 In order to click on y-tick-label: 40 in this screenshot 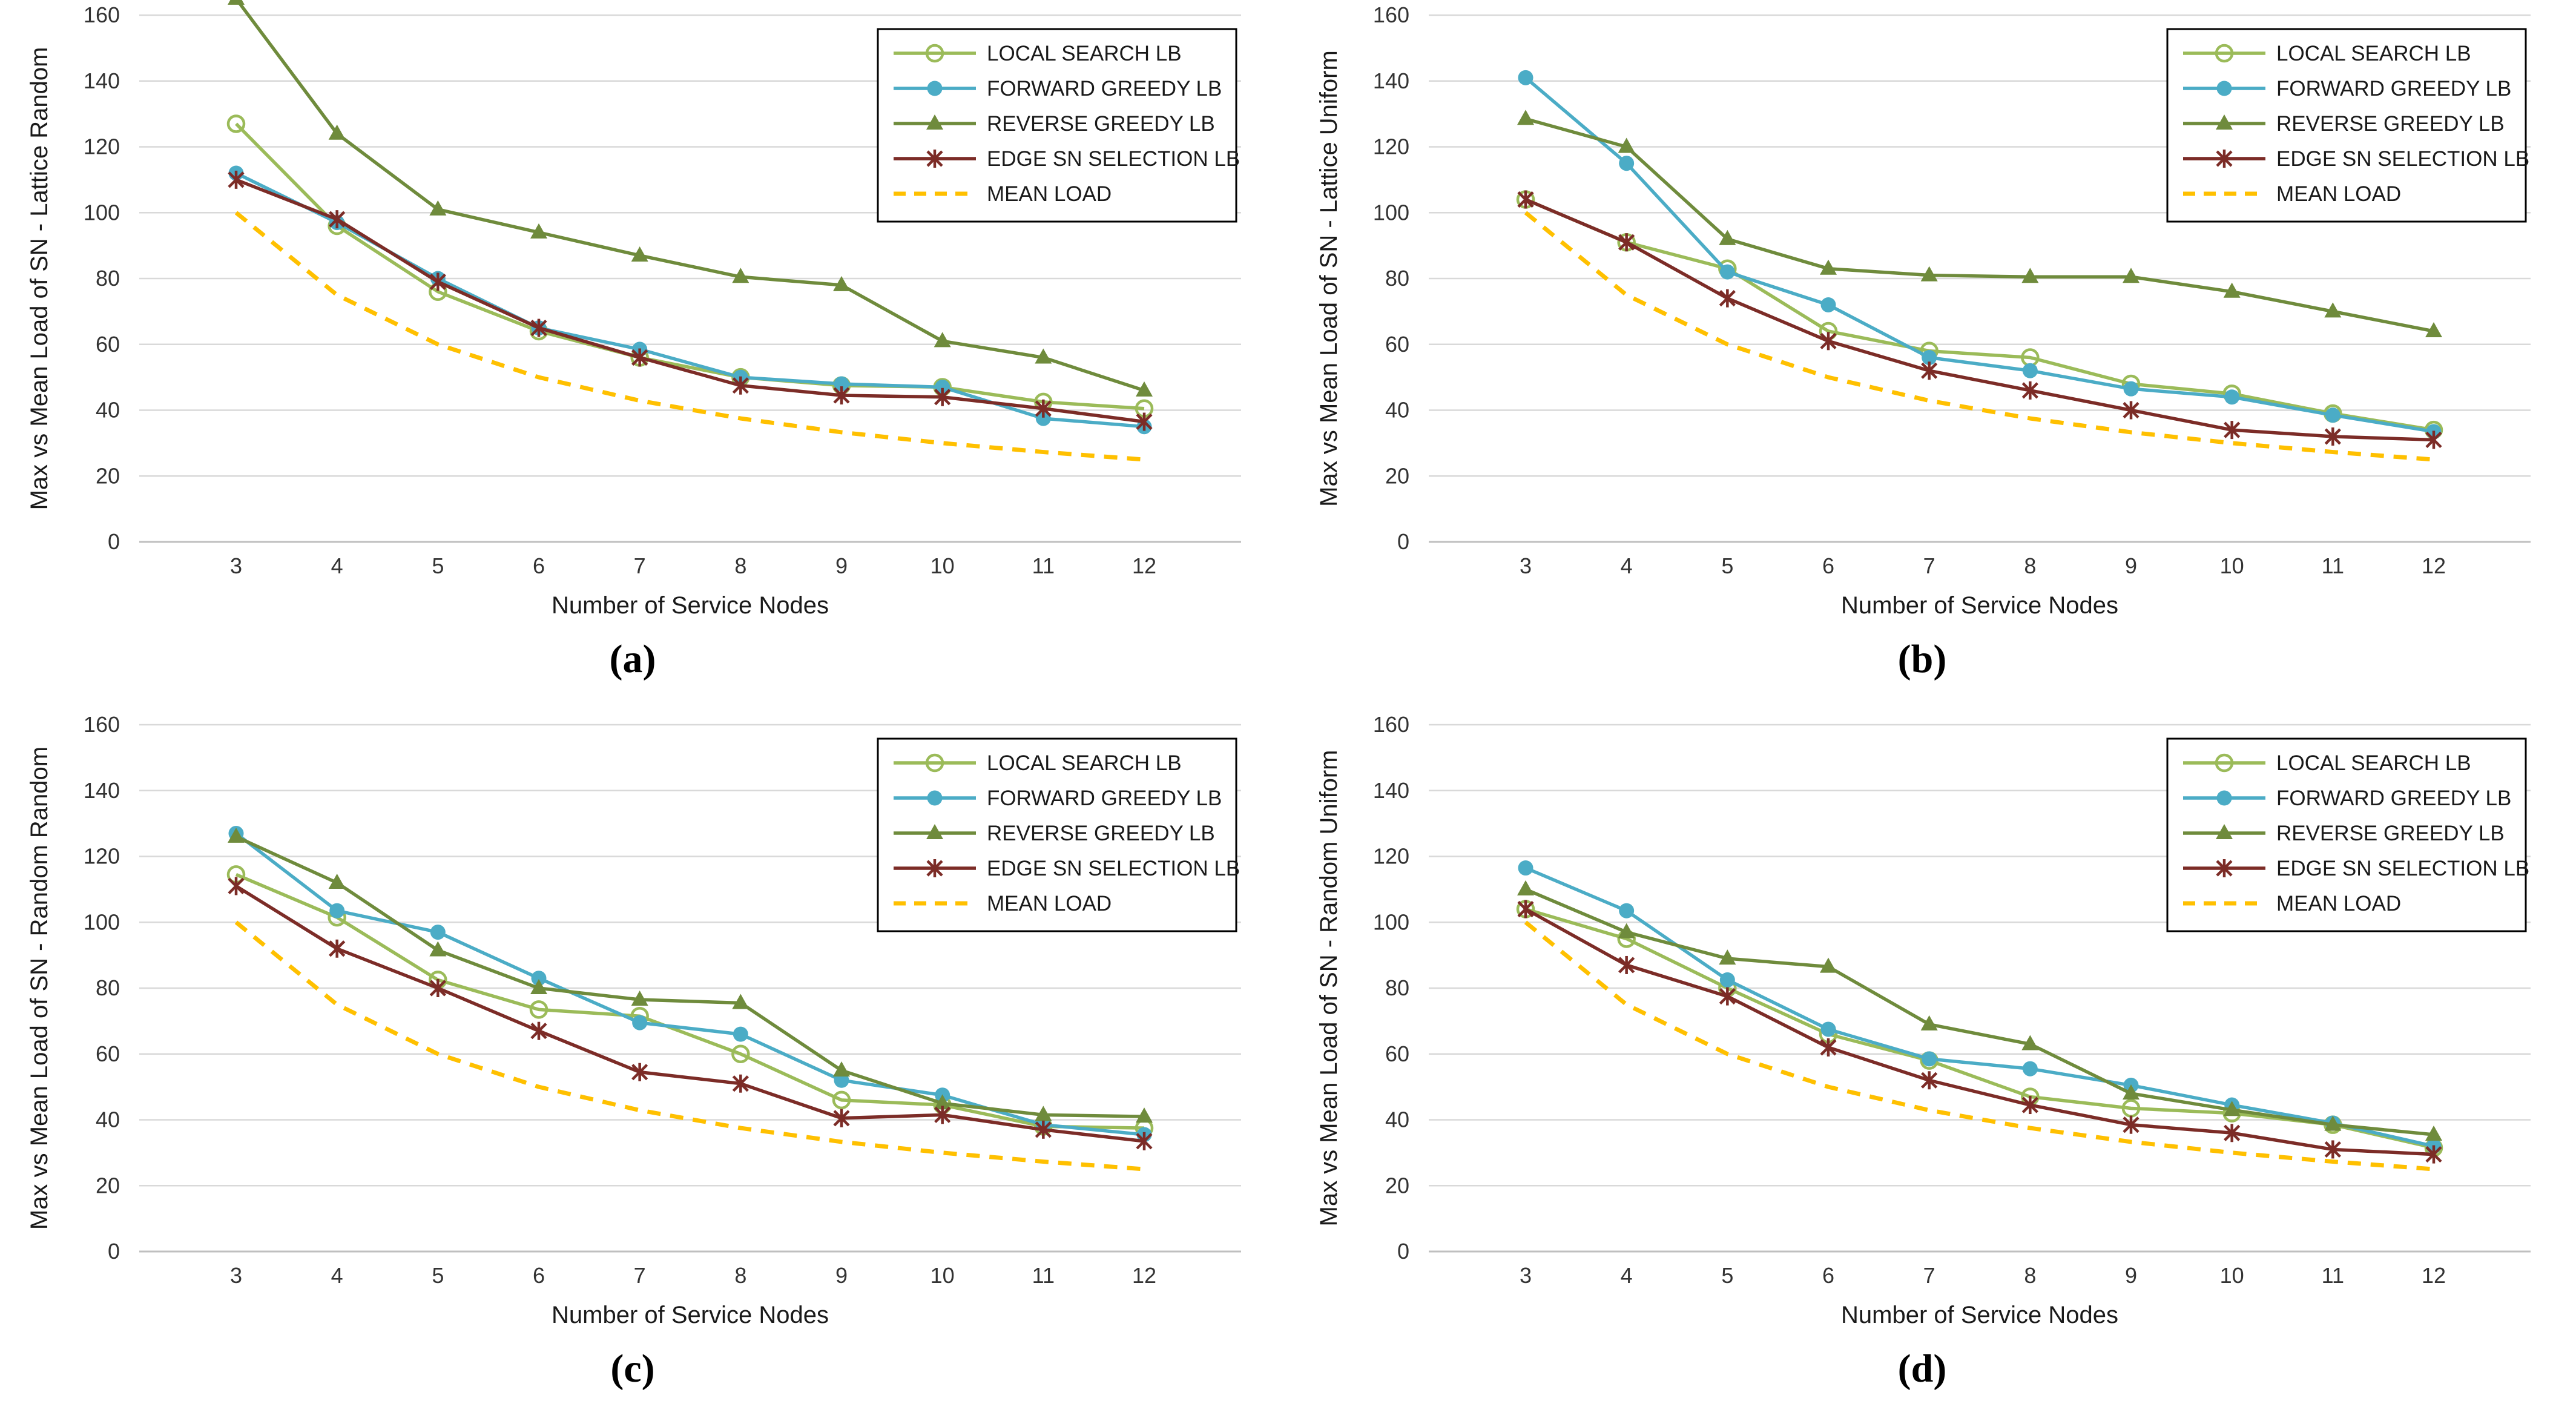, I will do `click(108, 1120)`.